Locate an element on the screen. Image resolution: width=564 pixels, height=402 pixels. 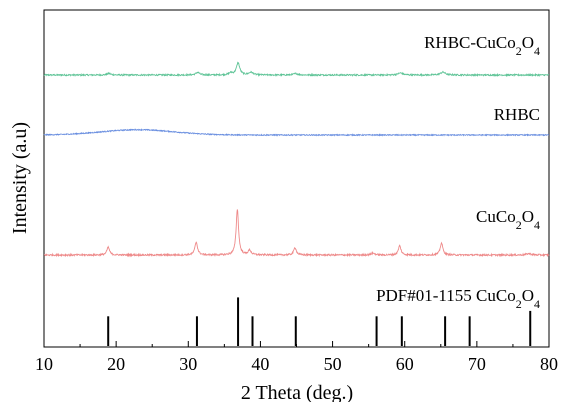
x-tick-label: 80 is located at coordinates (549, 364).